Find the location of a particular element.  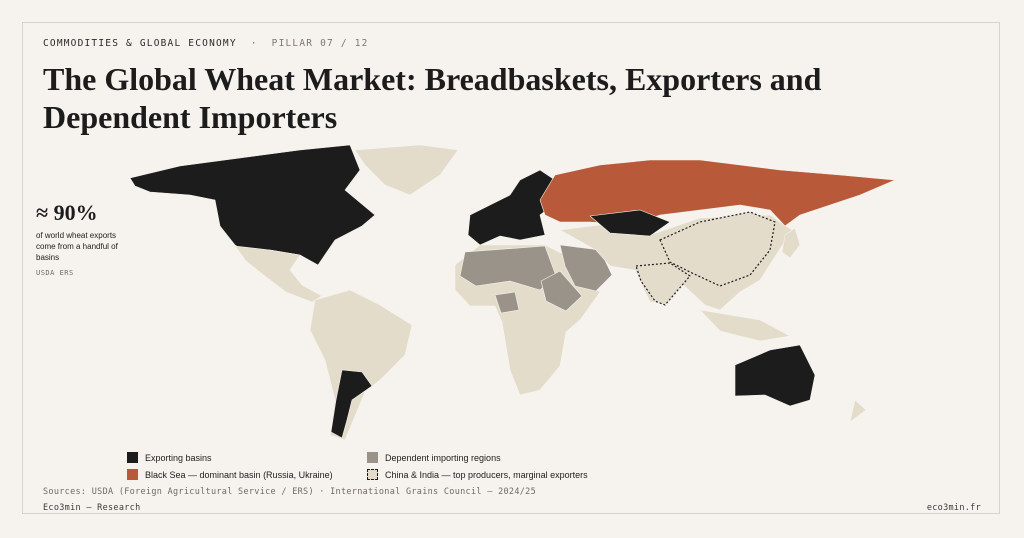

argentina is located at coordinates (351, 404).